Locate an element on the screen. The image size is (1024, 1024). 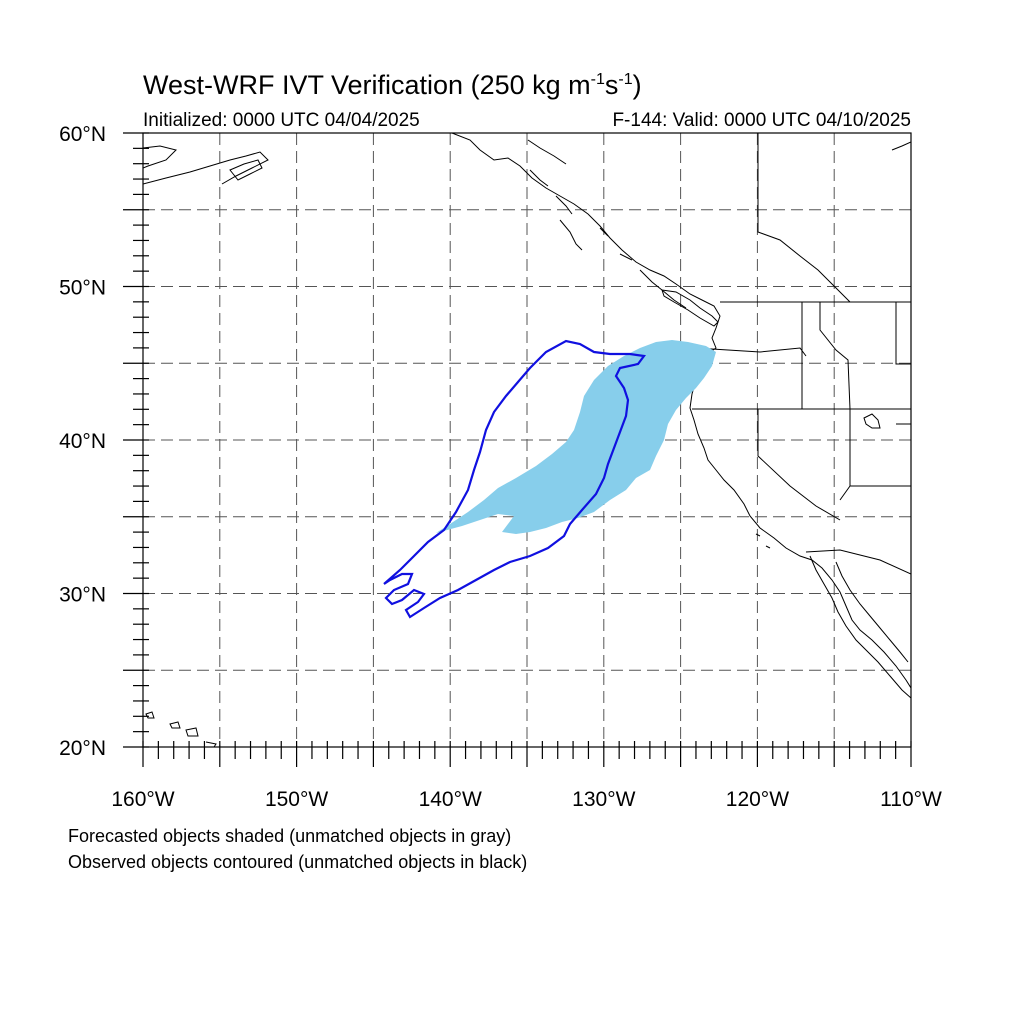
lon-label: 110°W is located at coordinates (911, 799).